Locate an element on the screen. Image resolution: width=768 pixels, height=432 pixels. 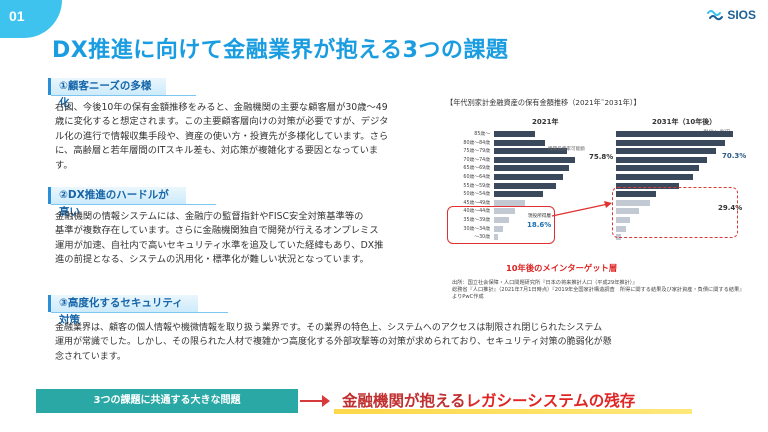
target-segment-label: 10年後のメインターゲット層 is located at coordinates (562, 268).